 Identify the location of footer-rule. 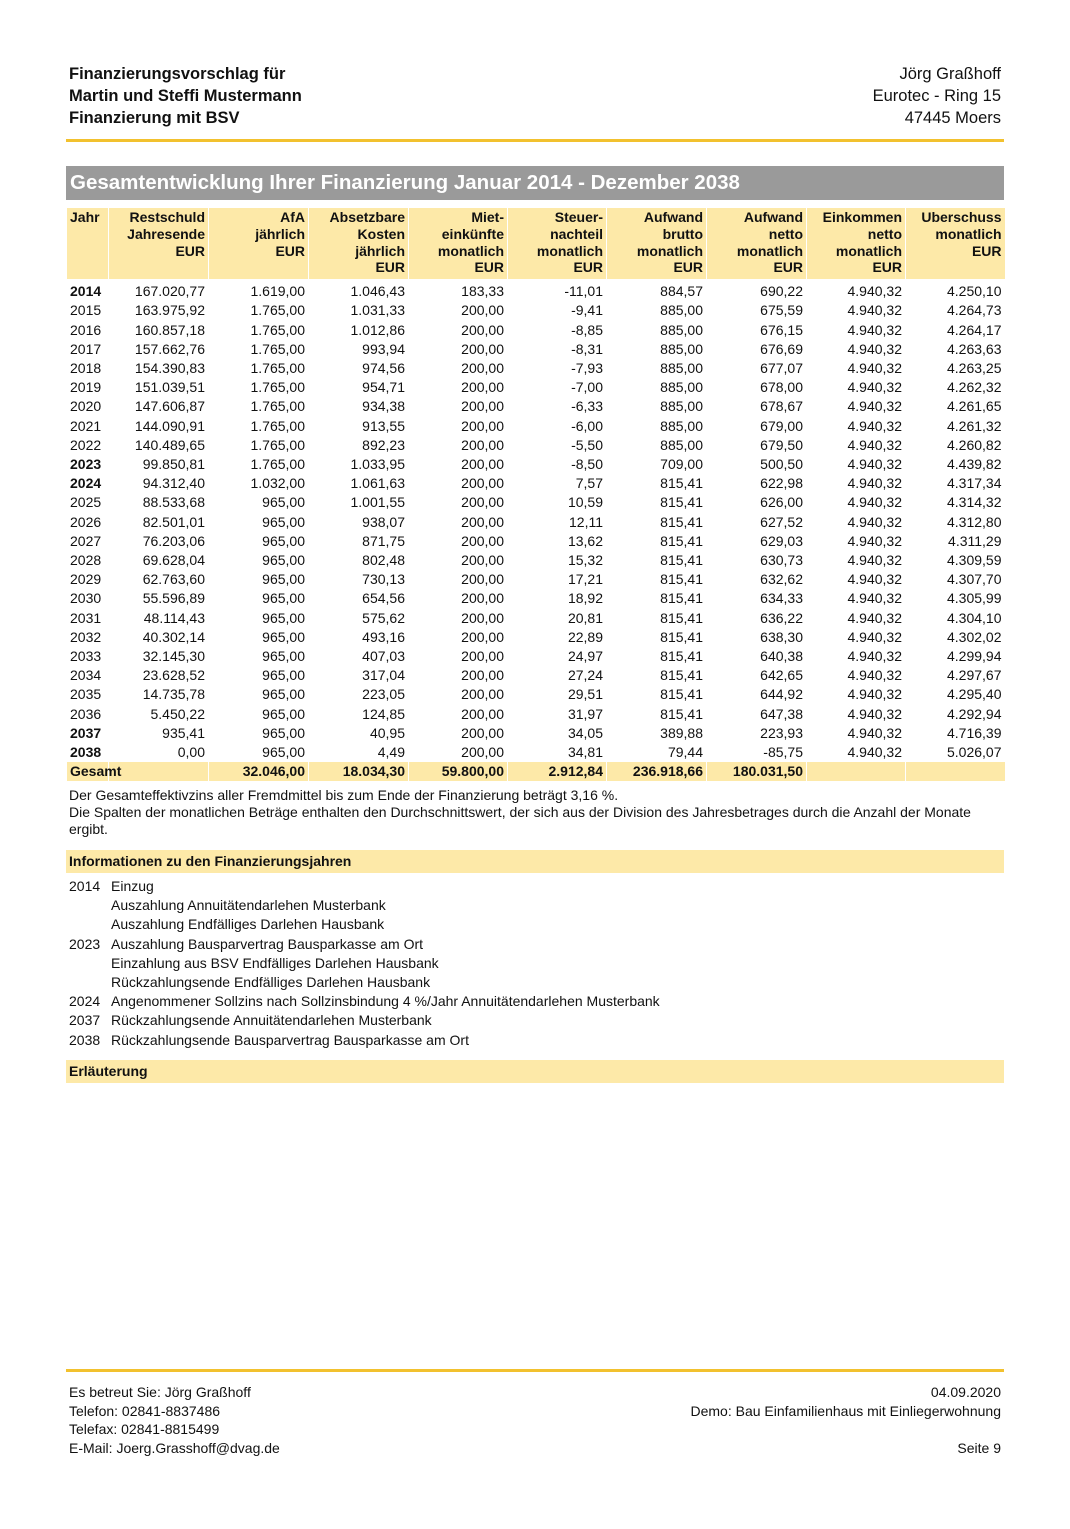
(535, 1370).